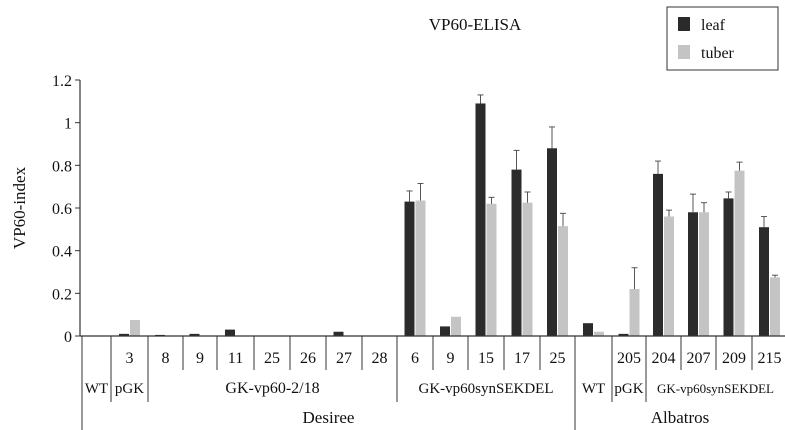 The width and height of the screenshot is (785, 430). Describe the element at coordinates (68, 337) in the screenshot. I see `y-tick-label: 0` at that location.